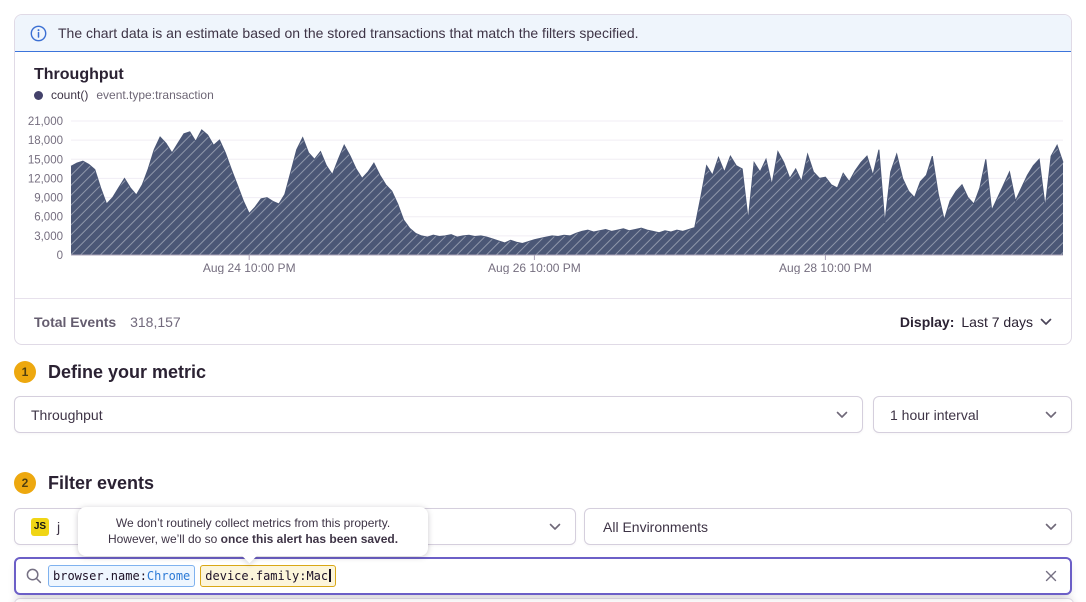 The width and height of the screenshot is (1086, 602). Describe the element at coordinates (127, 371) in the screenshot. I see `section-1-title: Define your metric` at that location.